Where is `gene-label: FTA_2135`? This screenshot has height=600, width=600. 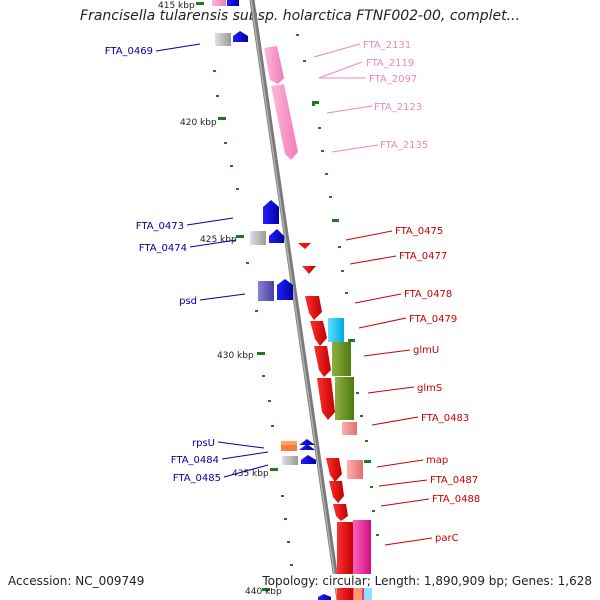 gene-label: FTA_2135 is located at coordinates (404, 145).